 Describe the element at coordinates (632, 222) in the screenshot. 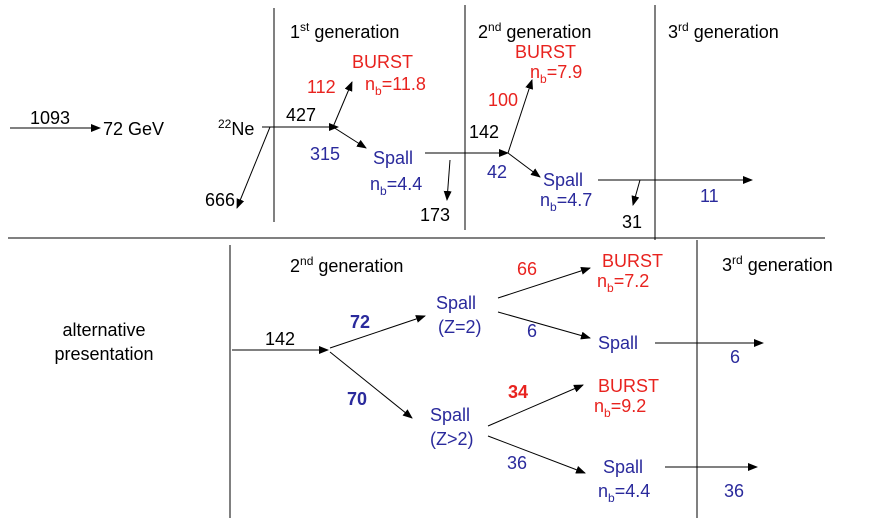

I see `count: 31` at that location.